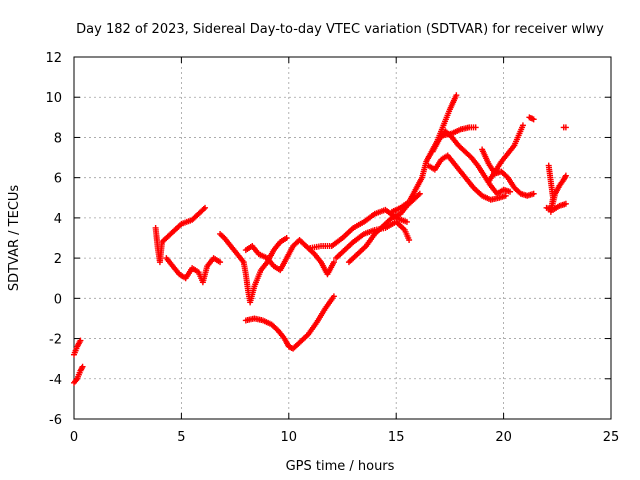 This screenshot has width=640, height=480. What do you see at coordinates (289, 437) in the screenshot?
I see `x-tick-label: 10` at bounding box center [289, 437].